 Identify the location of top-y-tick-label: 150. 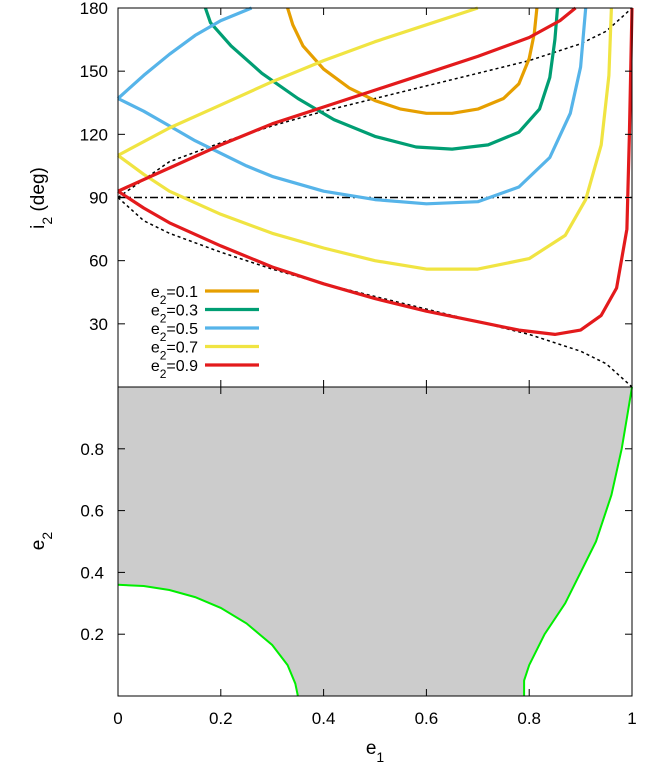
(94, 71).